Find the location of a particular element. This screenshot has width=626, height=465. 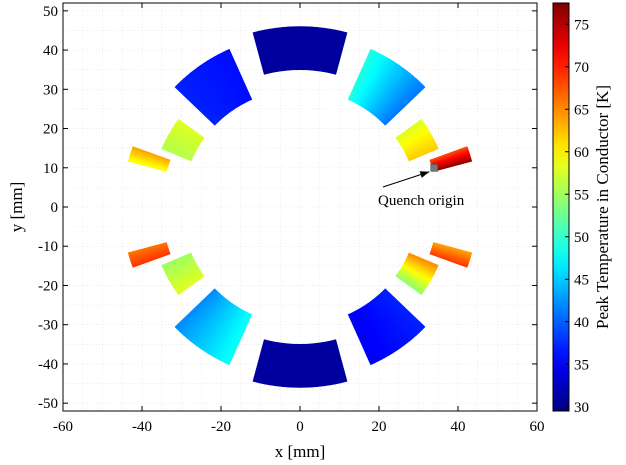

x-tick-label: -40 is located at coordinates (142, 427).